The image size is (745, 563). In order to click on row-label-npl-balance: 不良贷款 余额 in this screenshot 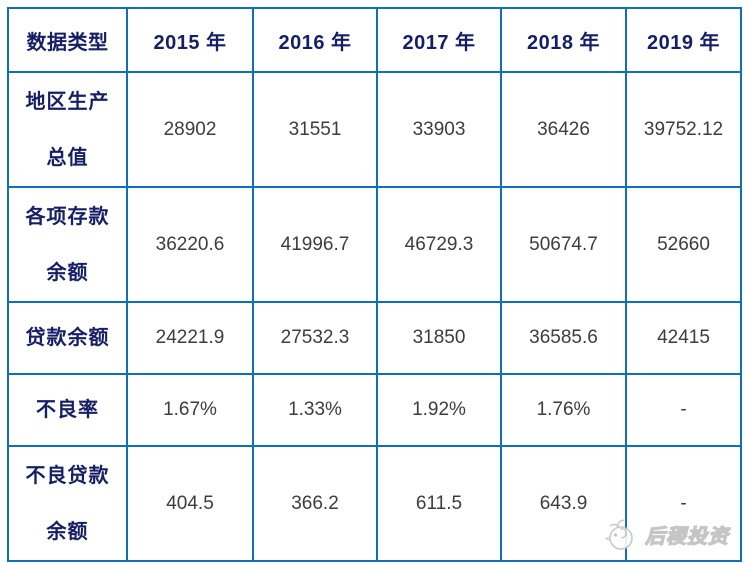, I will do `click(67, 503)`.